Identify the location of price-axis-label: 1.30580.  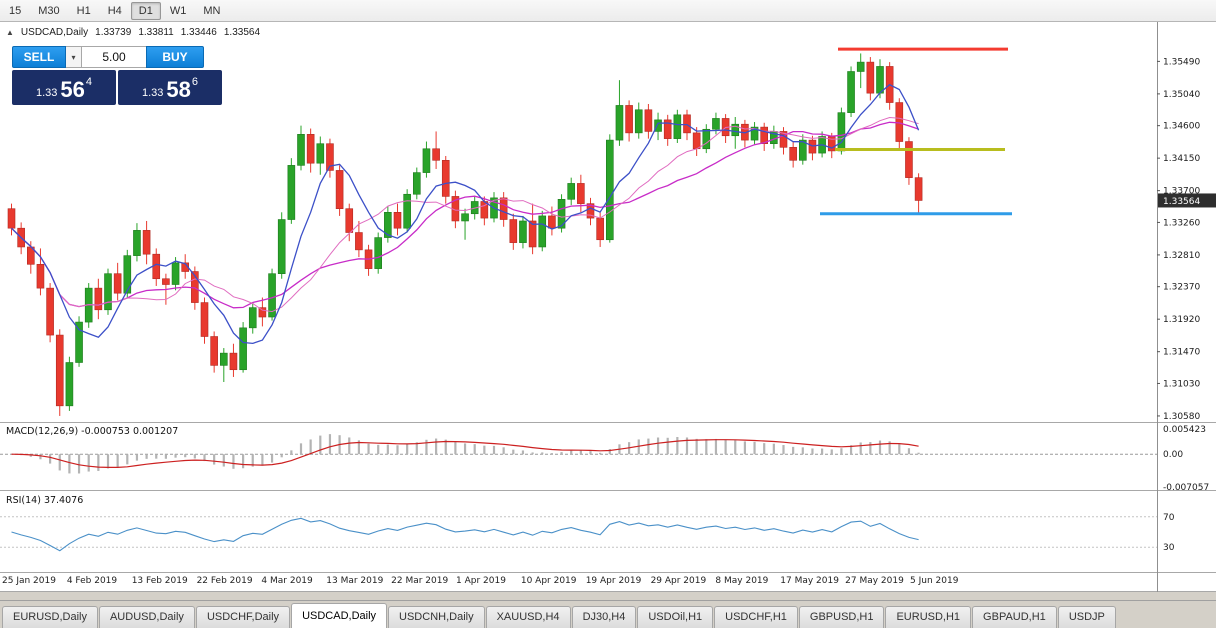
(1181, 417).